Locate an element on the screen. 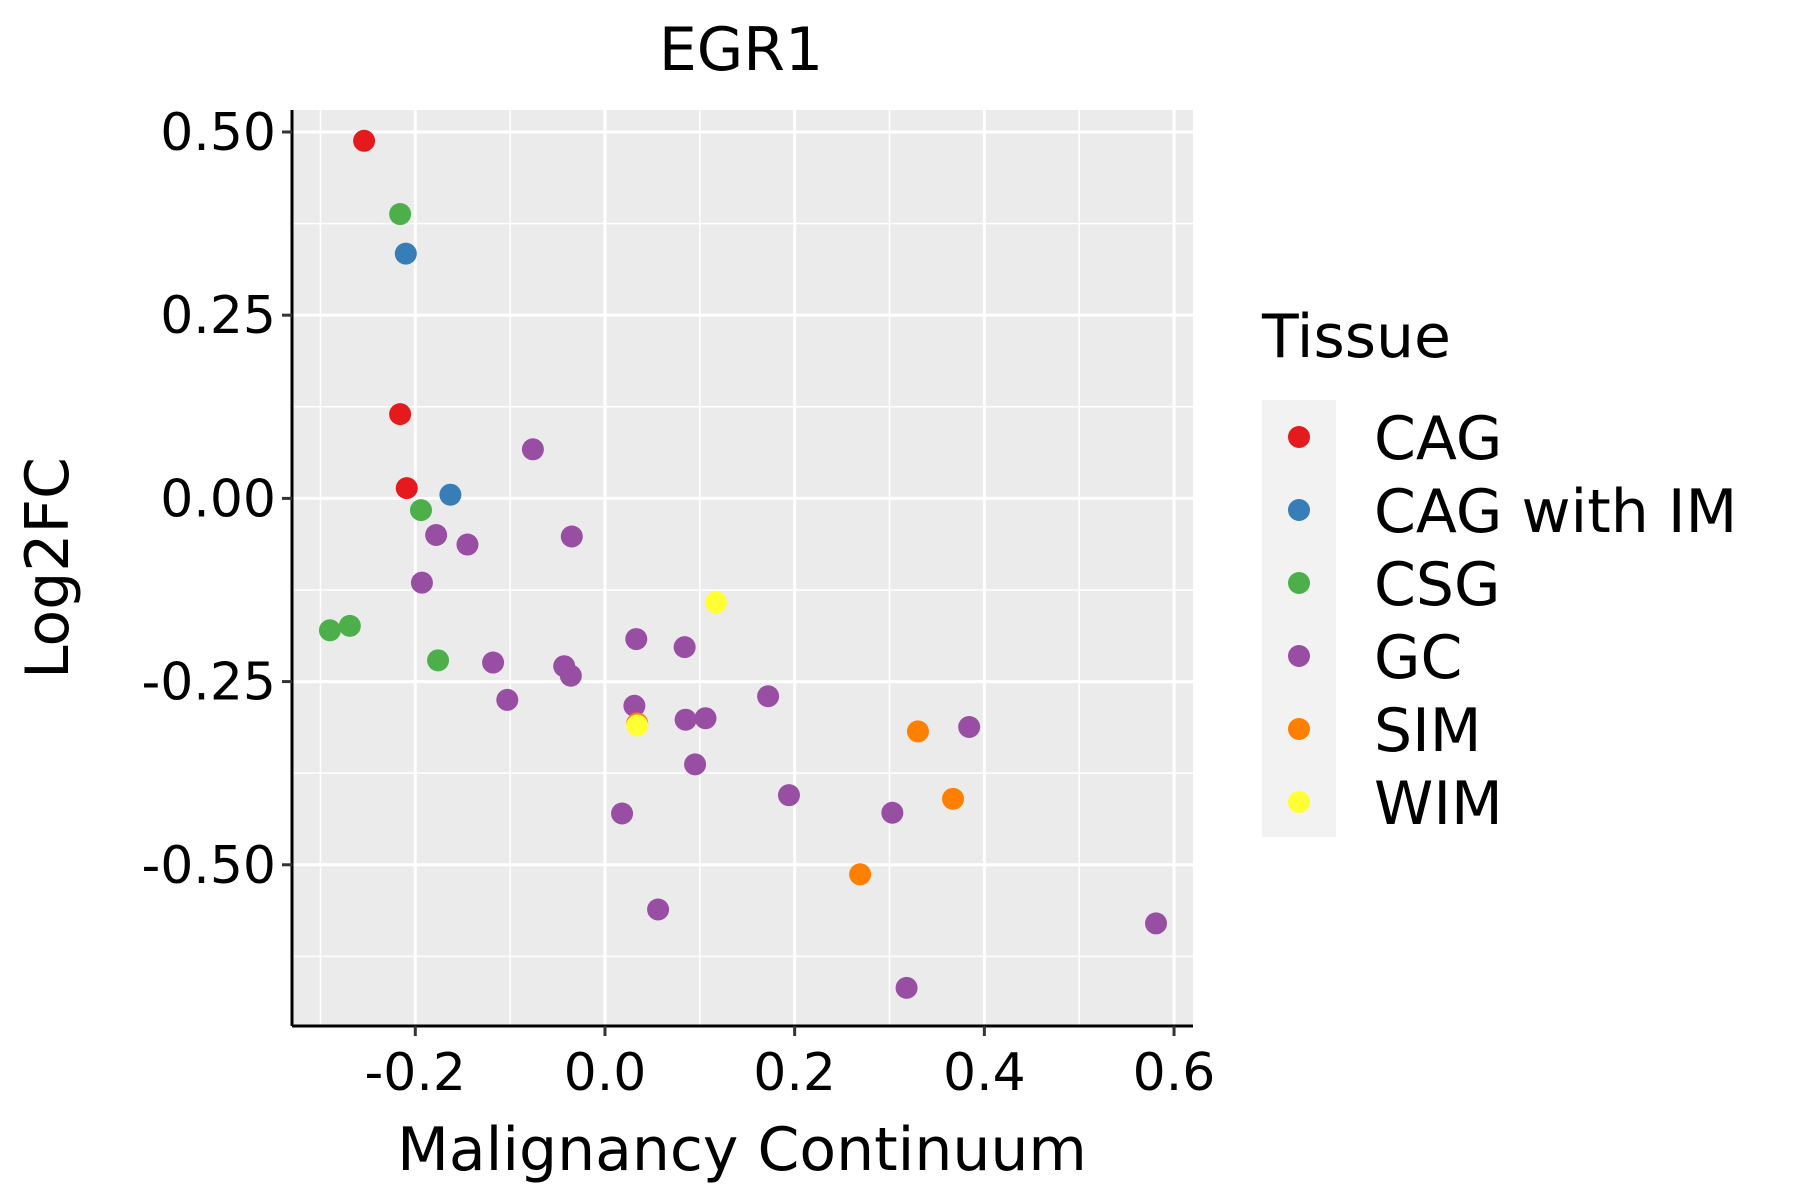 This screenshot has height=1200, width=1800. legend-key-cag is located at coordinates (1299, 437).